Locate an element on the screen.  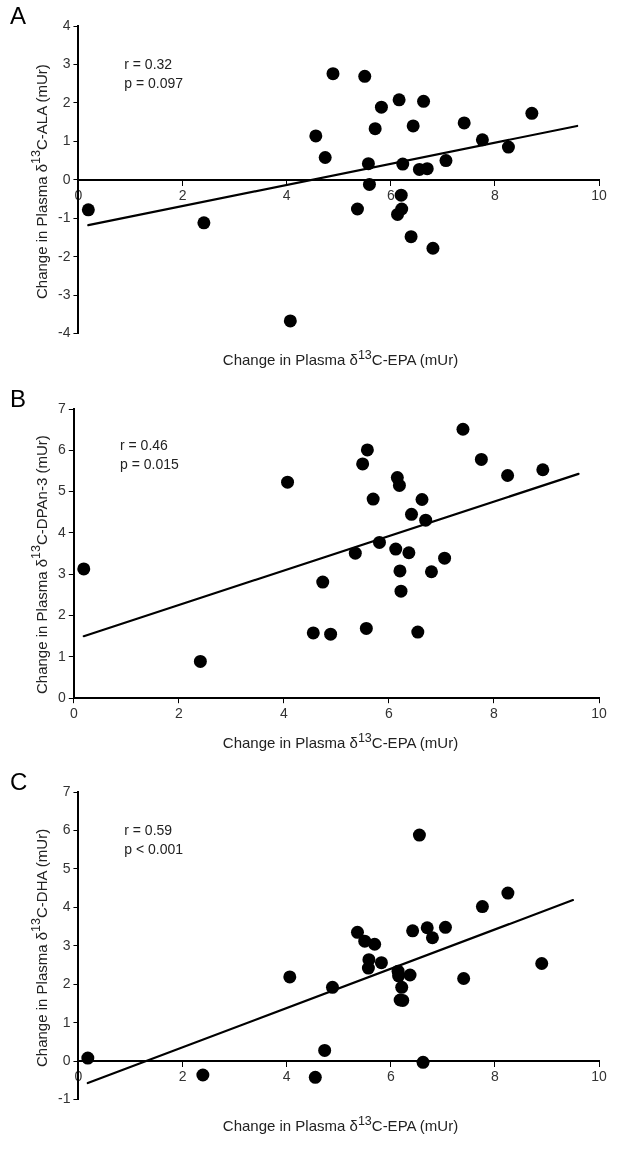
chart-title: A is located at coordinates (18, 16).